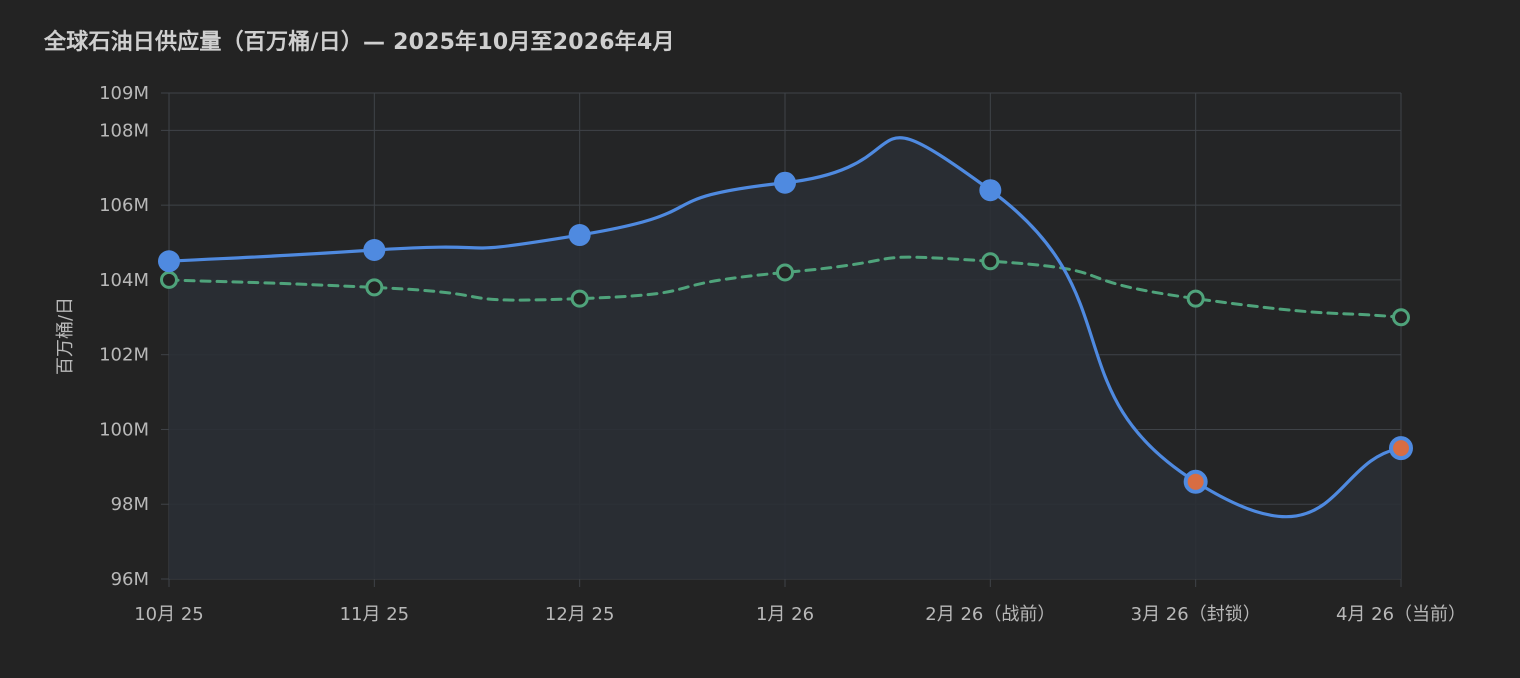 Image resolution: width=1520 pixels, height=678 pixels. Describe the element at coordinates (169, 614) in the screenshot. I see `x-tick-label: 10月 25` at that location.